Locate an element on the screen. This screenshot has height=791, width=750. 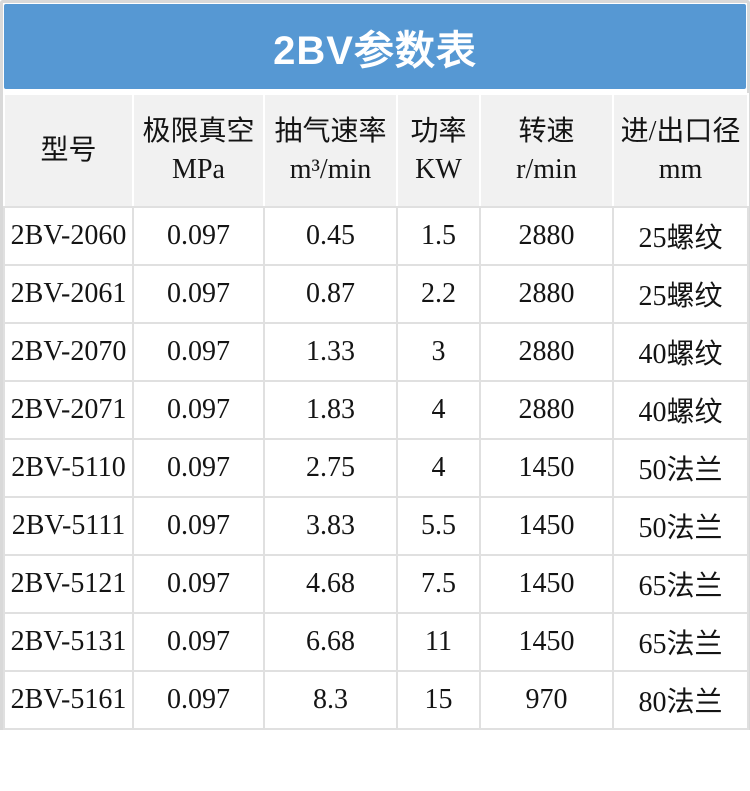
cell-speed: 970 is located at coordinates (546, 700).